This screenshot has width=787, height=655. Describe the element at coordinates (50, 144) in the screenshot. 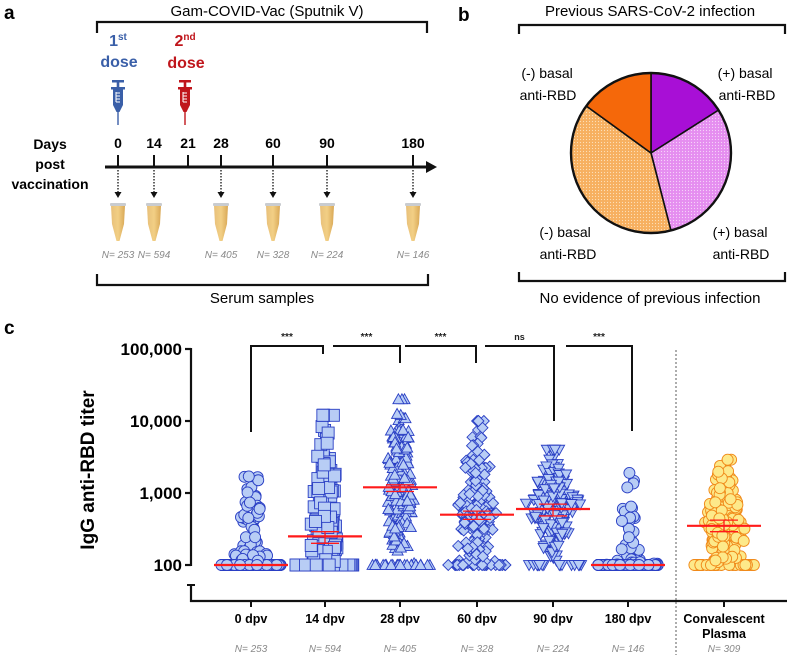

I see `days-axis-label-line1: Days` at that location.